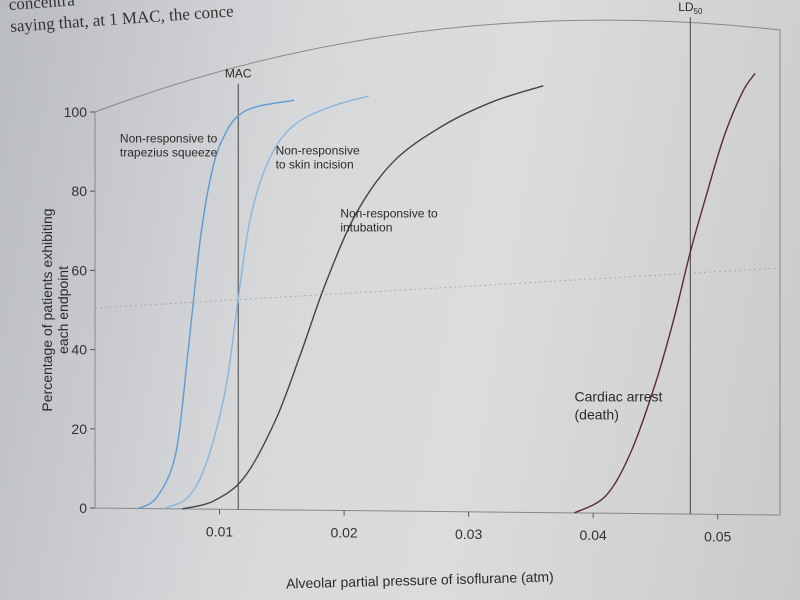  What do you see at coordinates (47, 309) in the screenshot?
I see `y-axis-label-line1: Percentage of patients exhibiting` at bounding box center [47, 309].